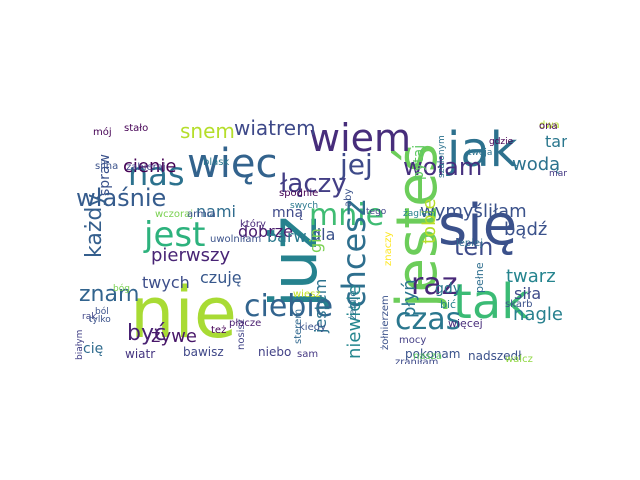  I want to click on cloud-word: więcej, so click(465, 323).